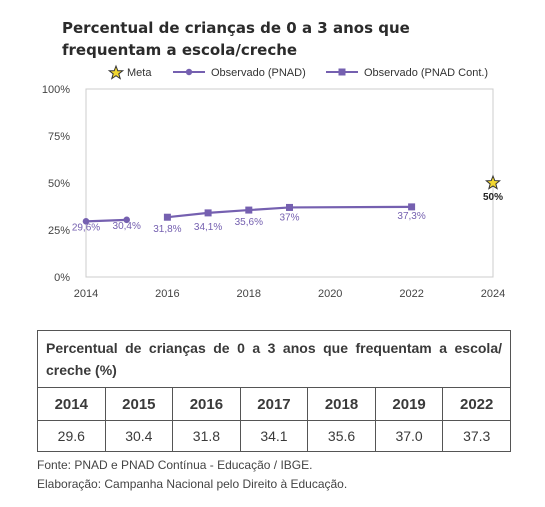 The image size is (545, 507). Describe the element at coordinates (493, 294) in the screenshot. I see `x-tick-label: 2024` at that location.